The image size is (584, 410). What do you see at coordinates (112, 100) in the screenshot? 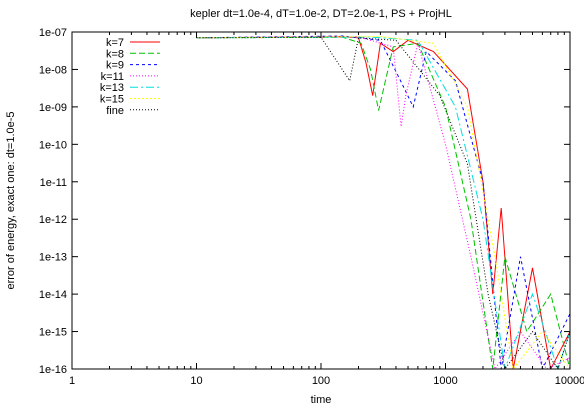
I see `legend-label: k=15` at bounding box center [112, 100].